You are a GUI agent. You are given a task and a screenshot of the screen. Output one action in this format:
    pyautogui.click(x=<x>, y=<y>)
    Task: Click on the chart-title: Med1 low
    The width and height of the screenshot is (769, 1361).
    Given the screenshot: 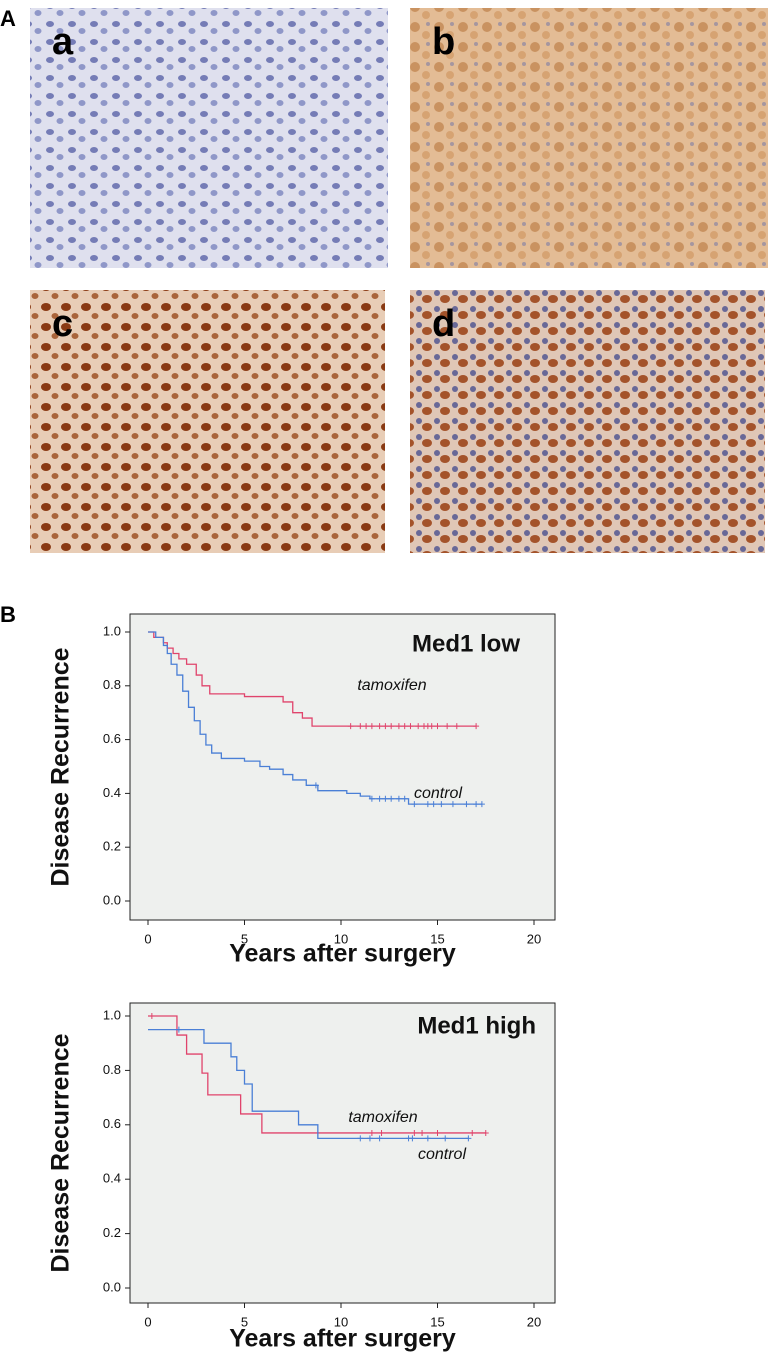 What is the action you would take?
    pyautogui.click(x=466, y=643)
    